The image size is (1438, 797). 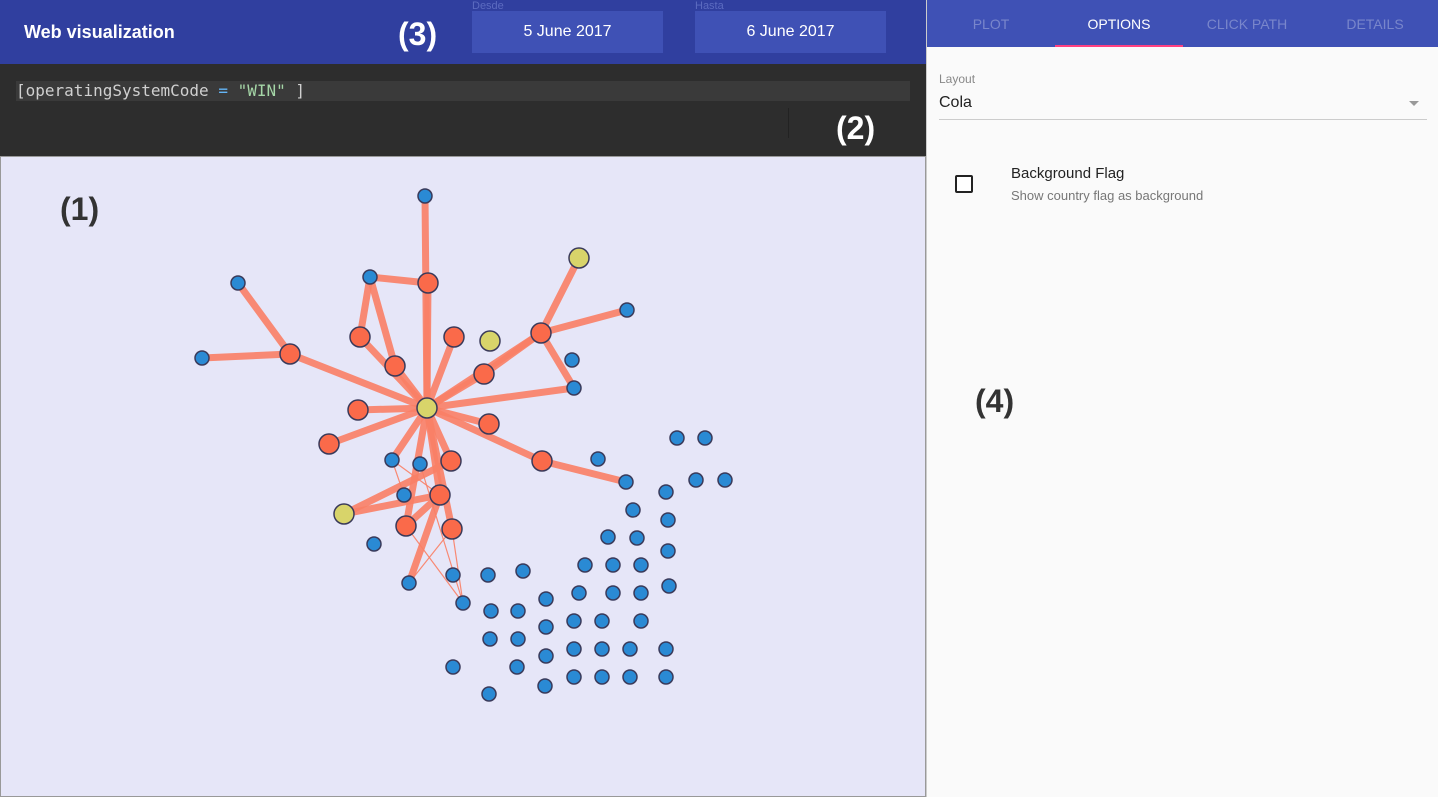 What do you see at coordinates (964, 184) in the screenshot?
I see `background-flag-checkbox` at bounding box center [964, 184].